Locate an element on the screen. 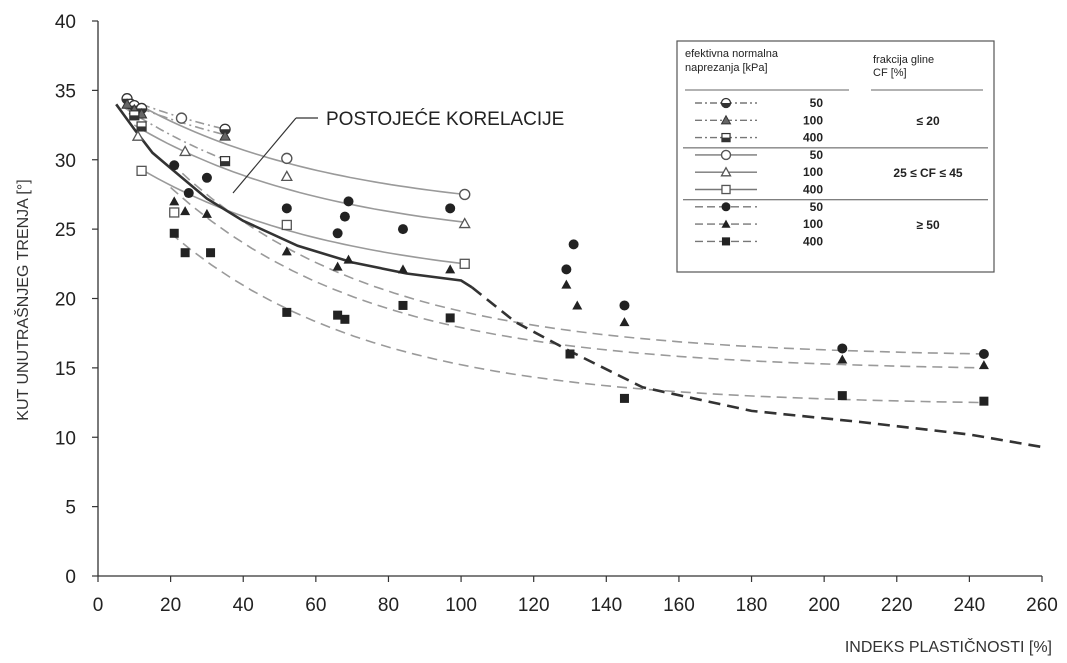 This screenshot has width=1067, height=663. x-tick-label: 160 is located at coordinates (679, 605).